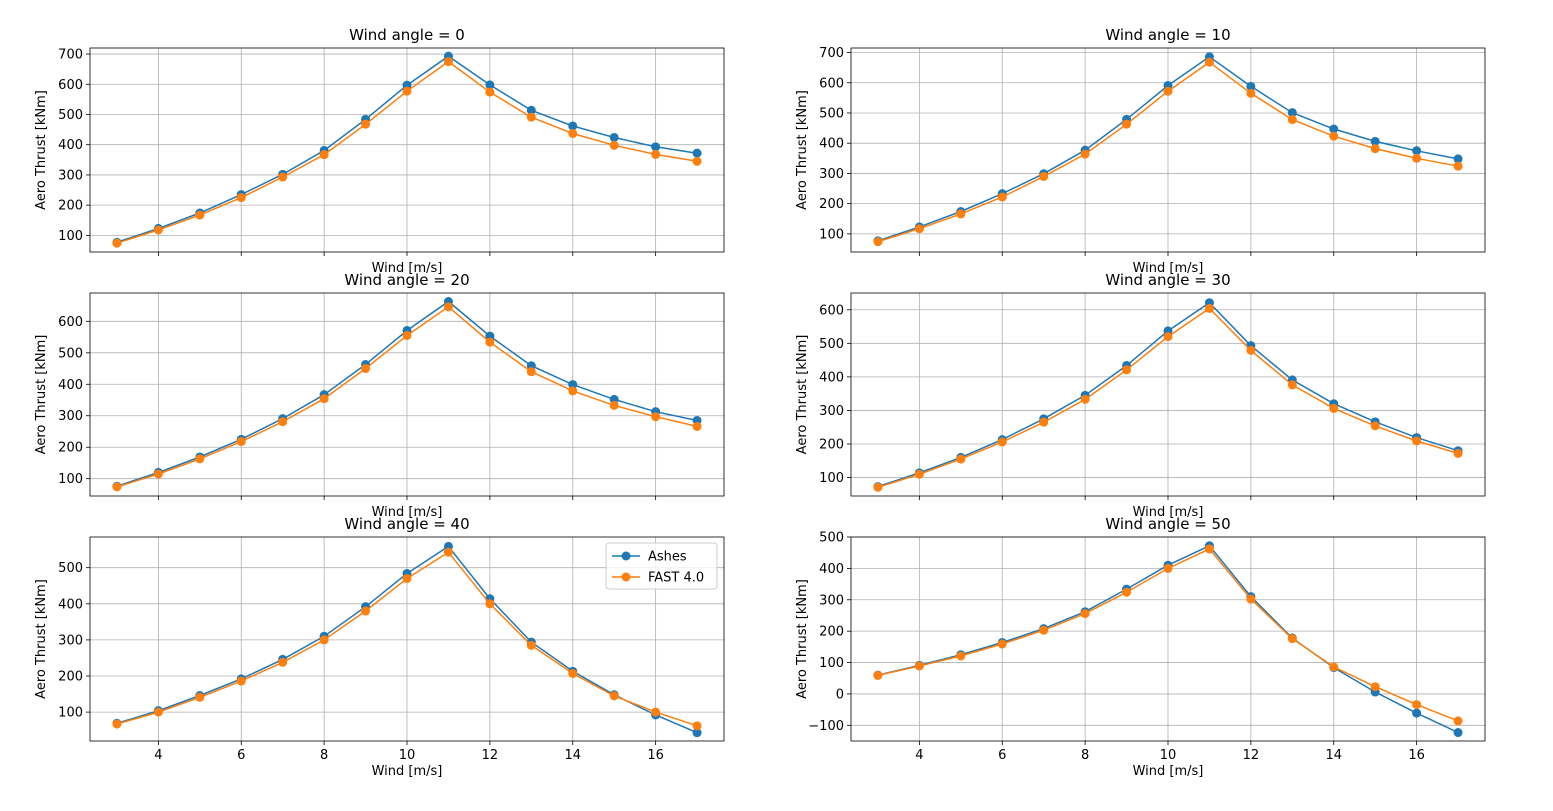 This screenshot has width=1553, height=811. Describe the element at coordinates (626, 577) in the screenshot. I see `legend-marker` at that location.